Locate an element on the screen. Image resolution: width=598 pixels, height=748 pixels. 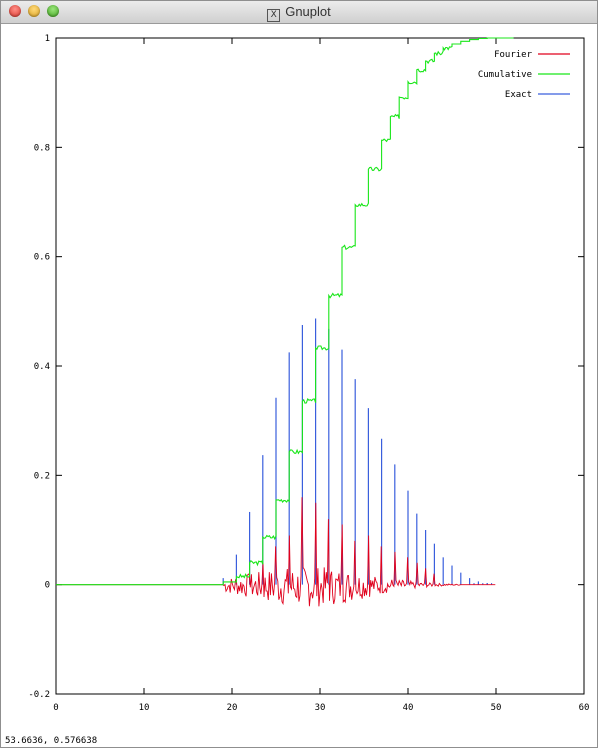
x11-icon: X is located at coordinates (274, 15).